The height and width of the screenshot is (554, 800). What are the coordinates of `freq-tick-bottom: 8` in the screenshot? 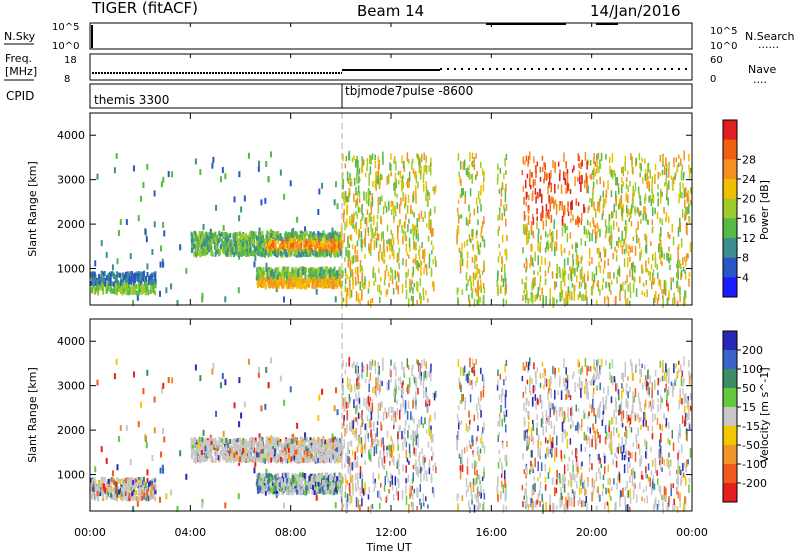 It's located at (67, 79).